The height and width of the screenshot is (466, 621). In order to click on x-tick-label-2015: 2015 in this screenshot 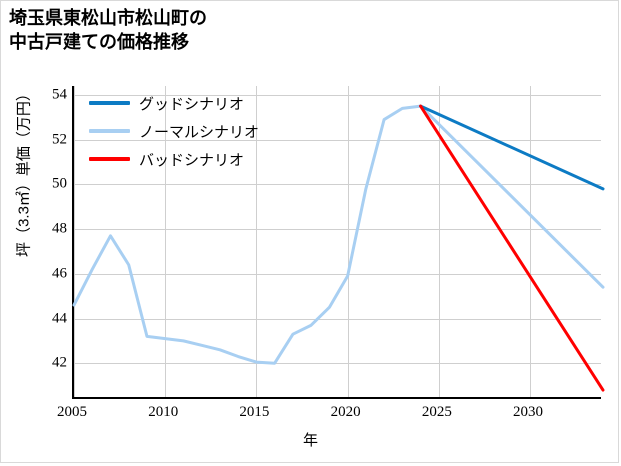, I will do `click(254, 412)`.